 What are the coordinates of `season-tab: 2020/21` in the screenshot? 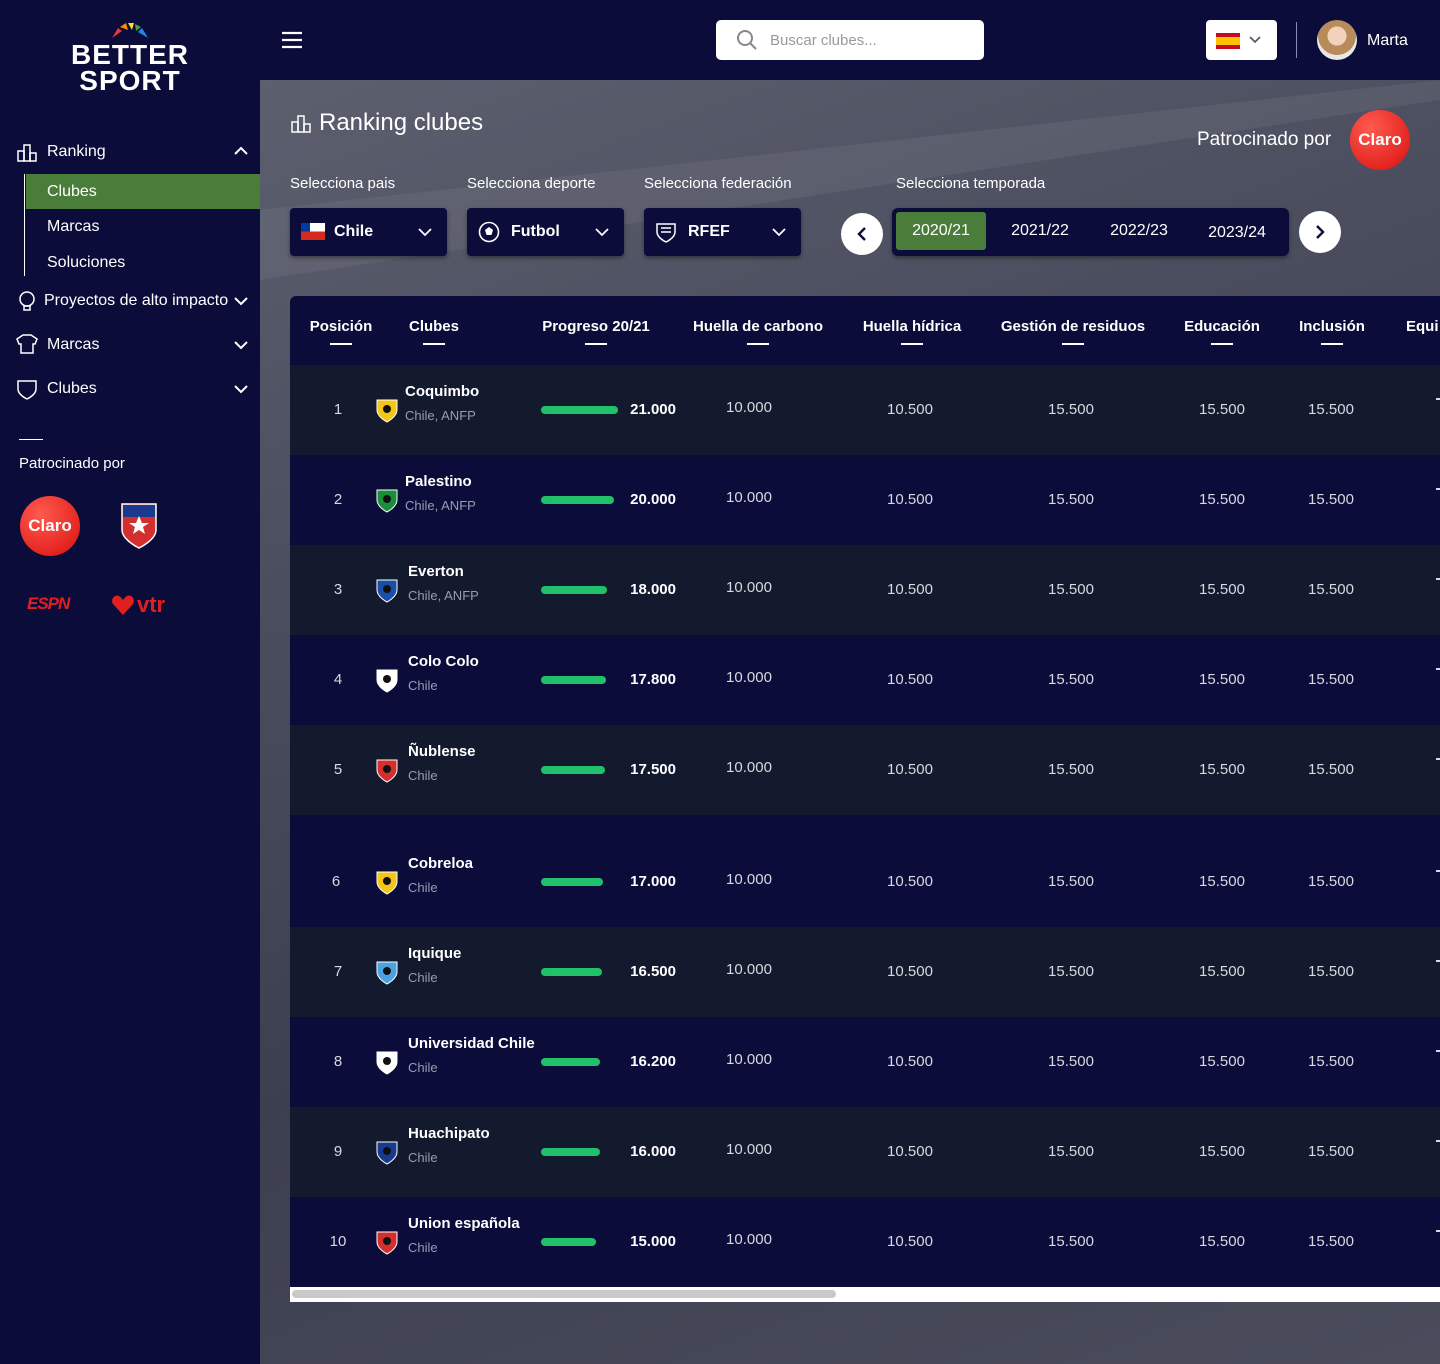 It's located at (941, 231).